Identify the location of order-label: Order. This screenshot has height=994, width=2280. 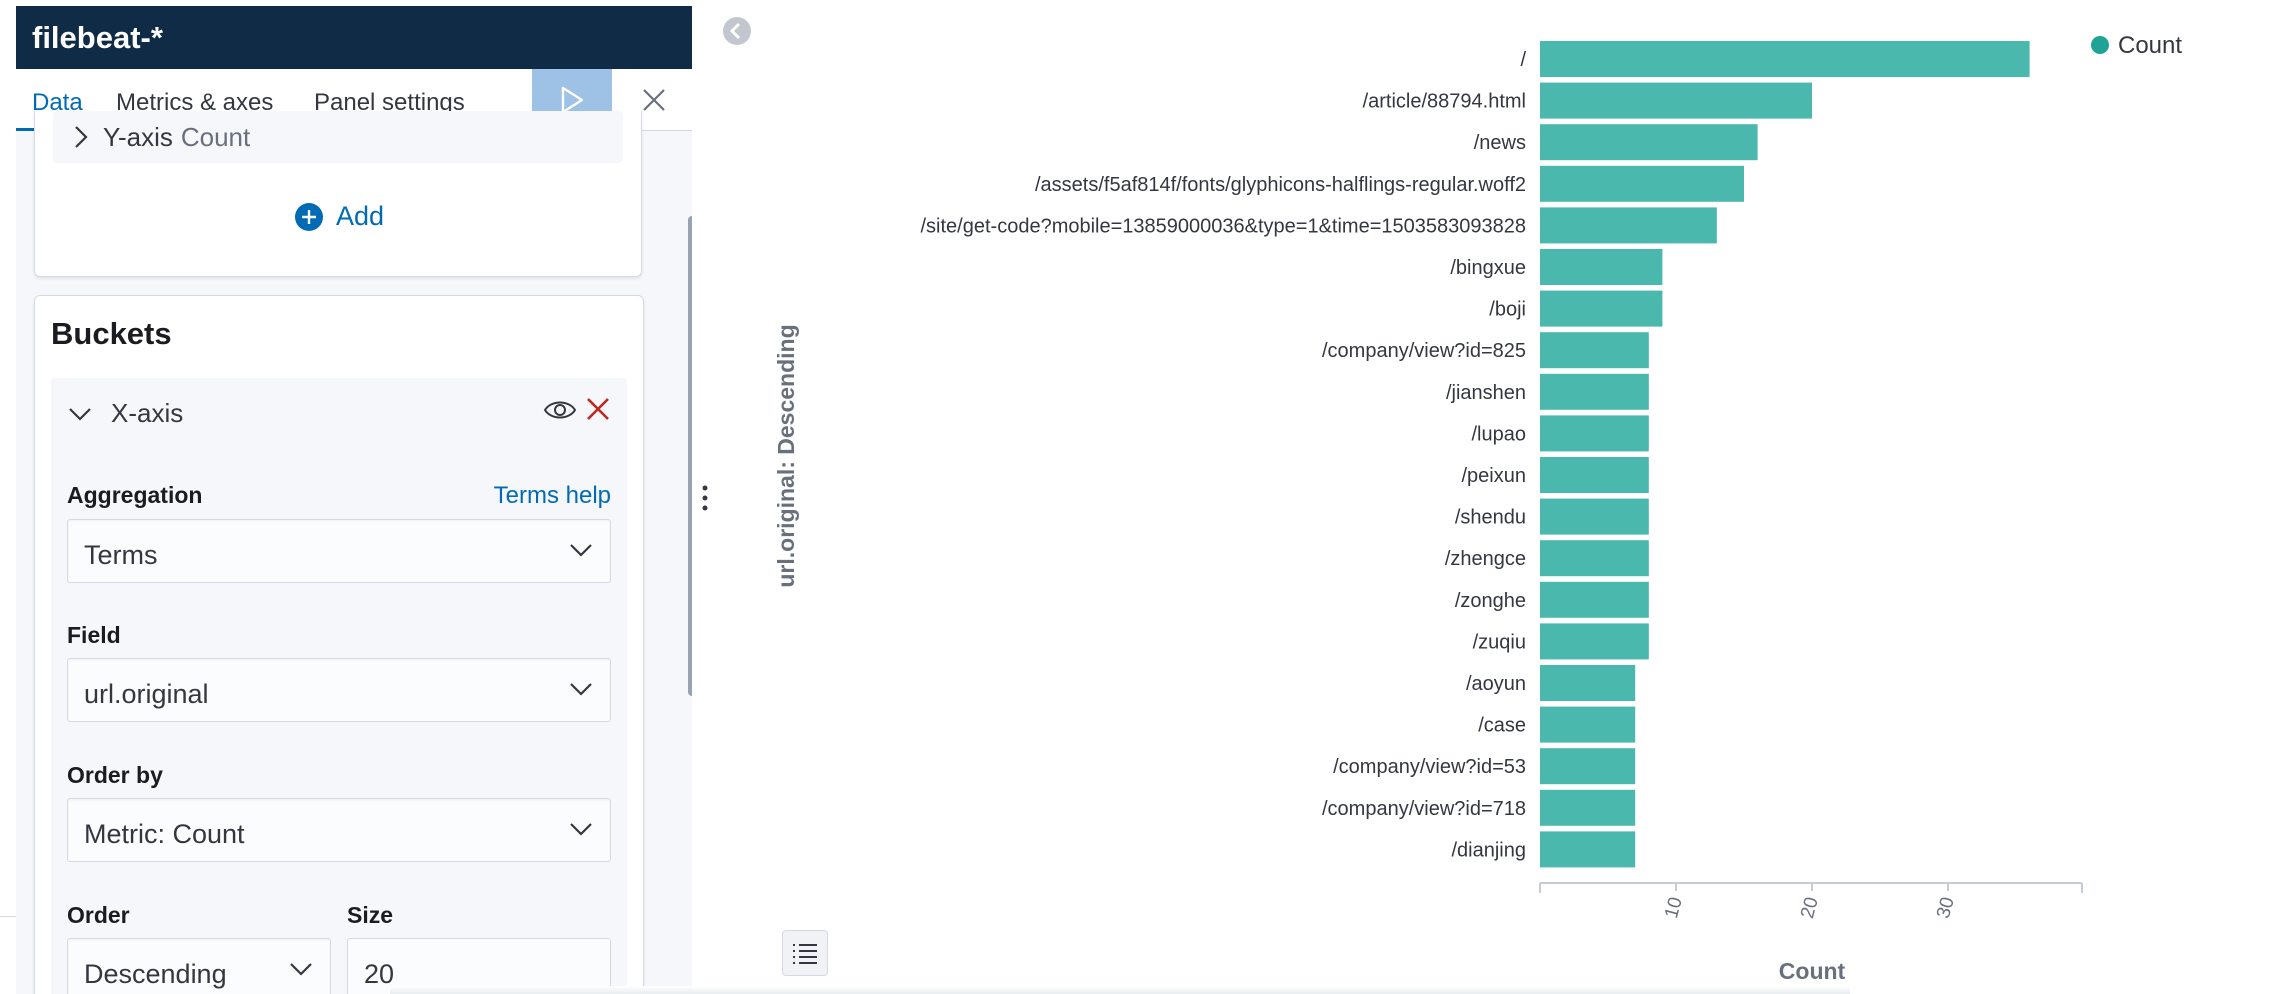
(98, 915).